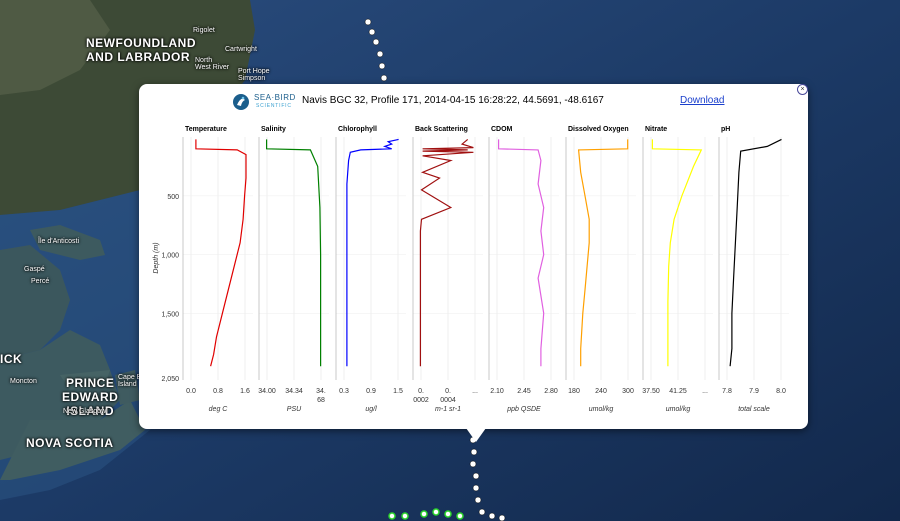 The image size is (900, 521). Describe the element at coordinates (85, 411) in the screenshot. I see `map-label-new-glasgow: New Glasgow` at that location.